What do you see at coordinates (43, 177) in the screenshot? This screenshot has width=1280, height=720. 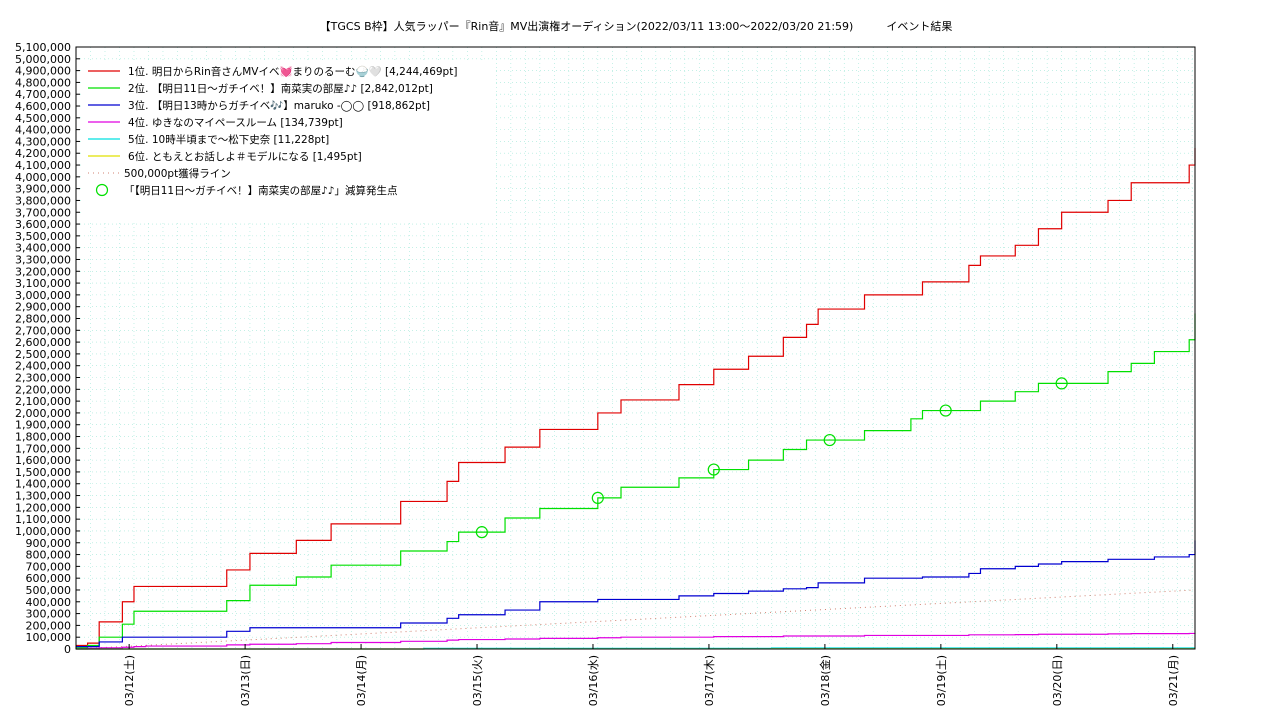 I see `y-tick-label: 4,000,000` at bounding box center [43, 177].